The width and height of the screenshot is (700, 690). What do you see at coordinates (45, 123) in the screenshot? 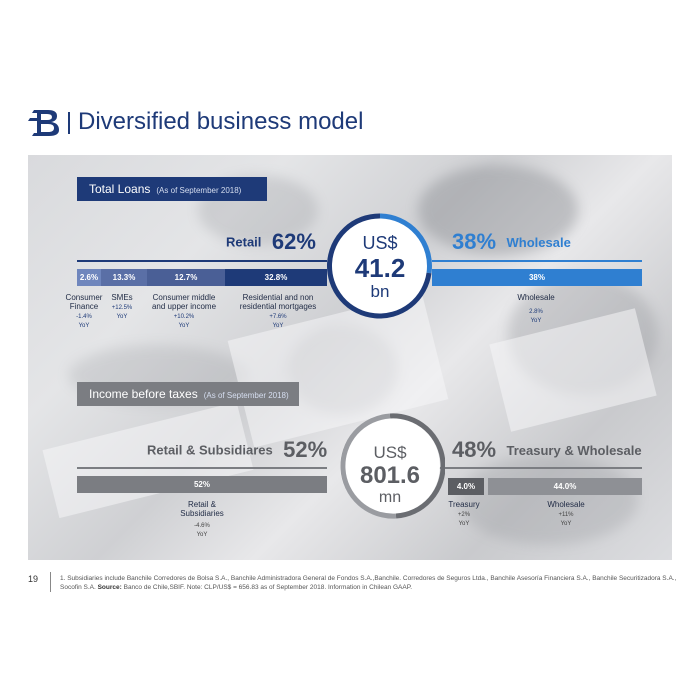
I see `banchile-logo-icon` at bounding box center [45, 123].